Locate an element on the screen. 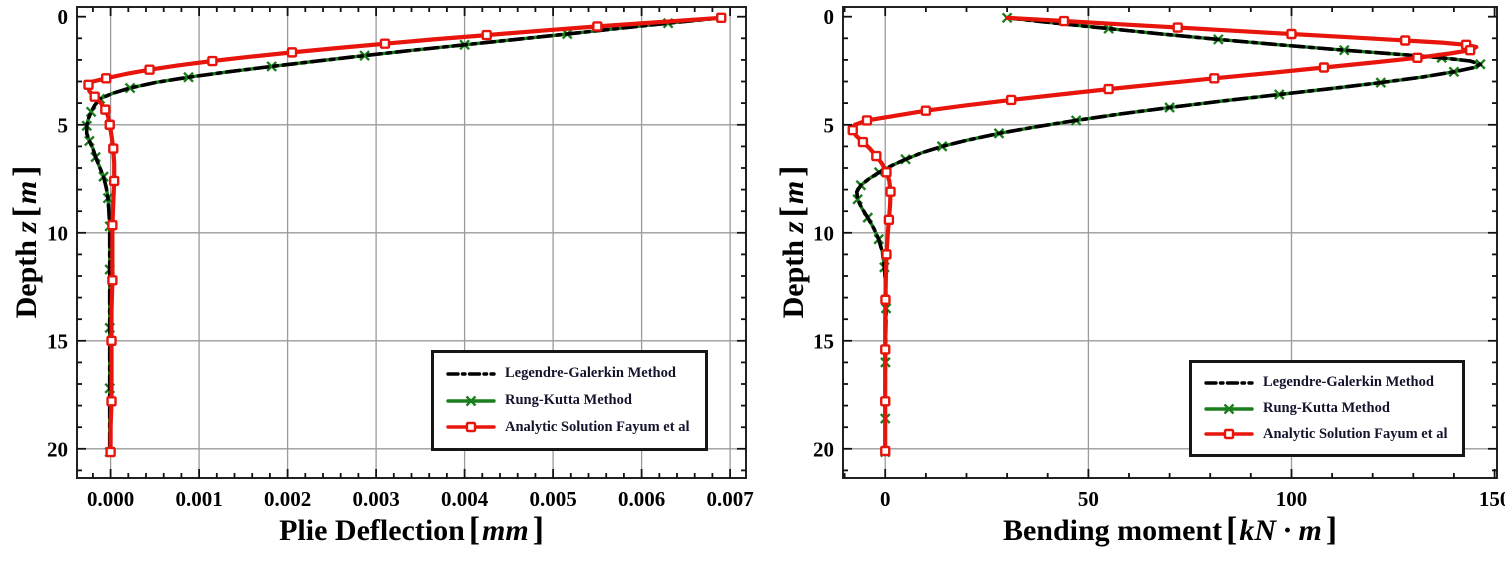 This screenshot has width=1505, height=571. x-tick-label: 0.002 is located at coordinates (287, 499).